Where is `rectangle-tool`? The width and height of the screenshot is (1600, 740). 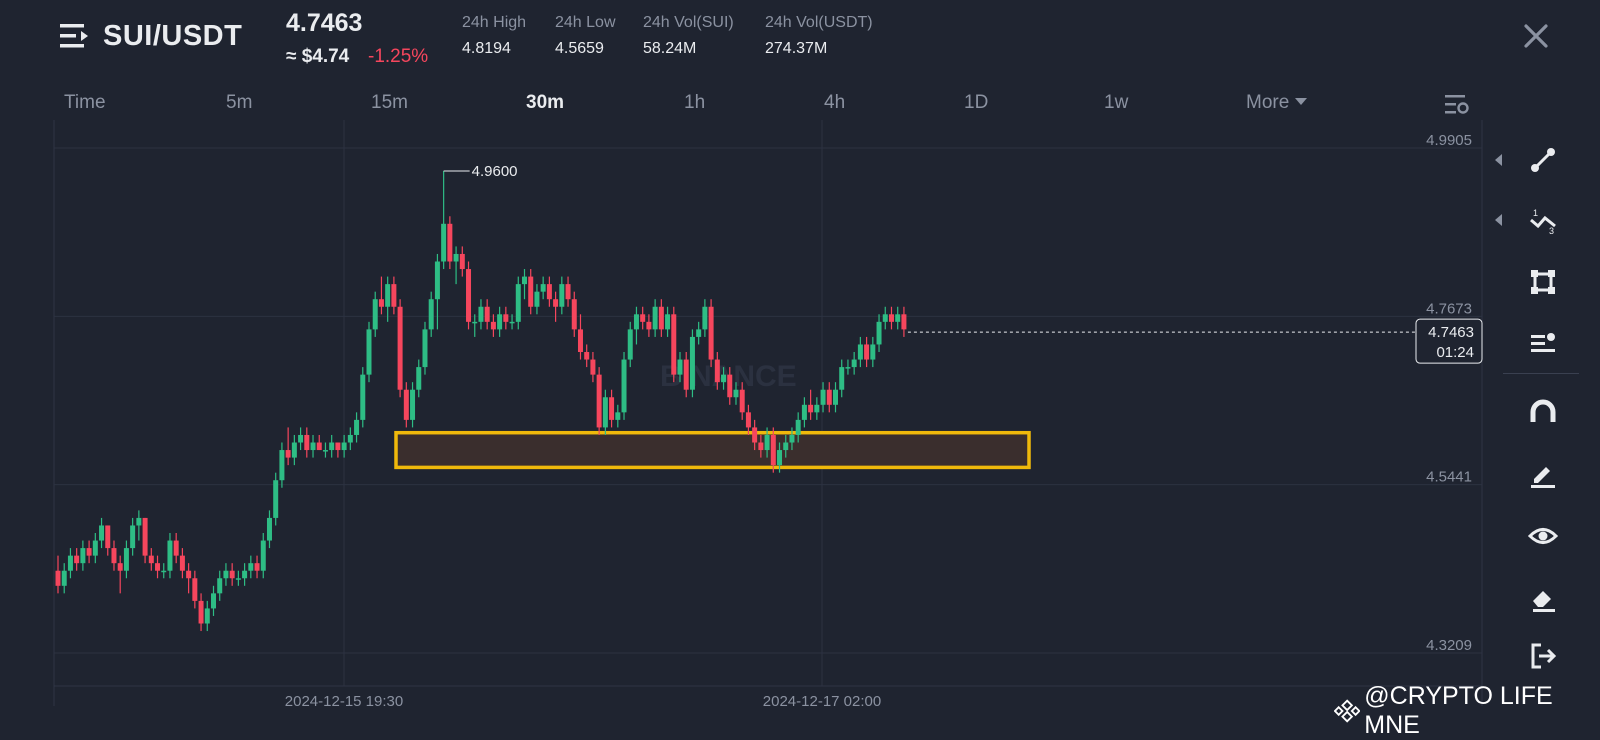 rectangle-tool is located at coordinates (1543, 282).